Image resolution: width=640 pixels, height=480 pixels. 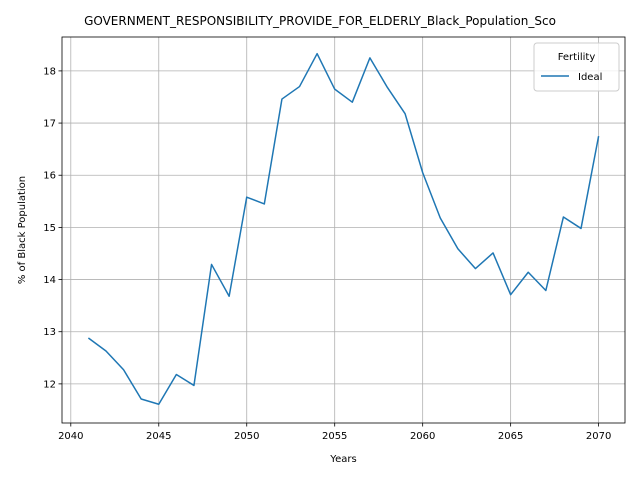 What do you see at coordinates (590, 77) in the screenshot?
I see `legend-label-ideal: Ideal` at bounding box center [590, 77].